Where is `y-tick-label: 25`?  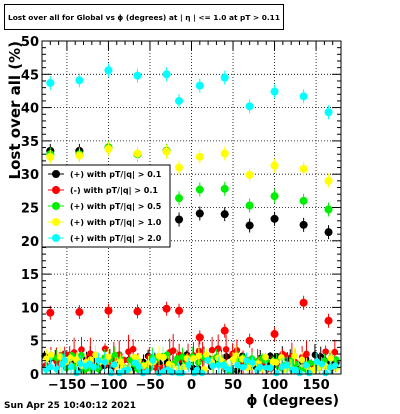
y-tick-label: 25 is located at coordinates (30, 209).